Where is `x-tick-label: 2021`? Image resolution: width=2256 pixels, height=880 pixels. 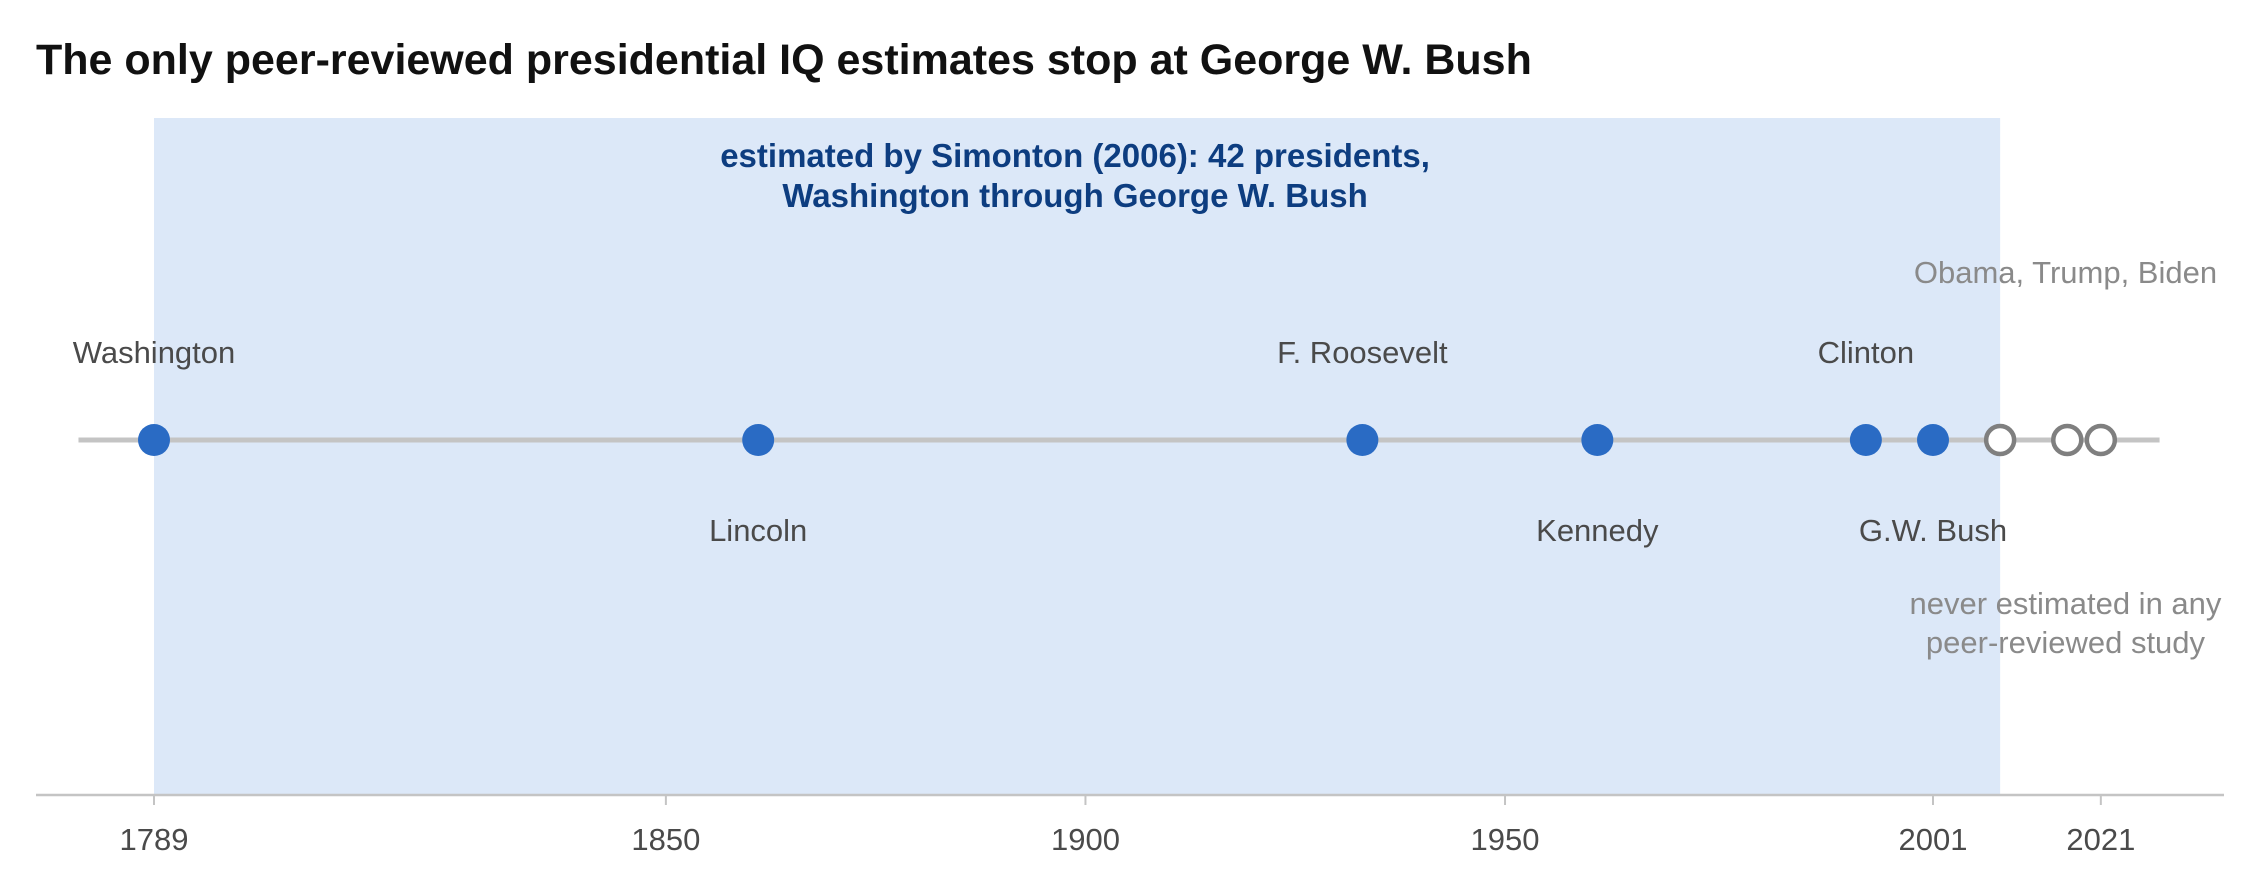
x-tick-label: 2021 is located at coordinates (2100, 839).